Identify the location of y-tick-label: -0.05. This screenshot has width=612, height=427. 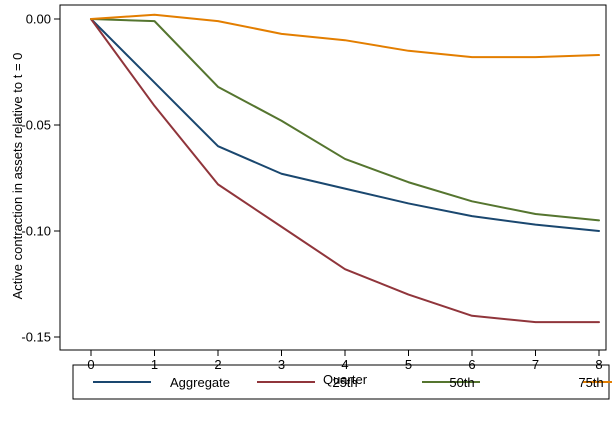
(36, 125).